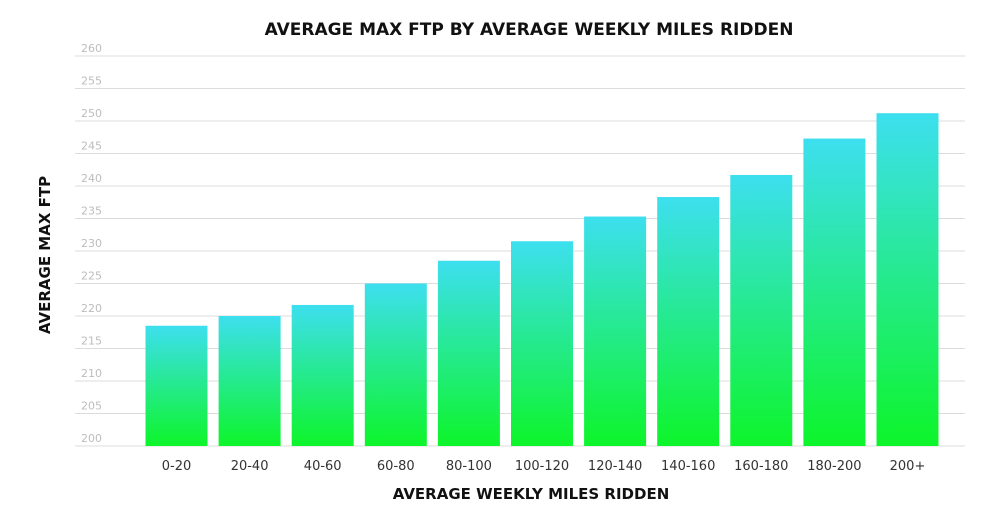 Image resolution: width=1000 pixels, height=523 pixels. Describe the element at coordinates (91, 373) in the screenshot. I see `y-tick-label: 210` at that location.